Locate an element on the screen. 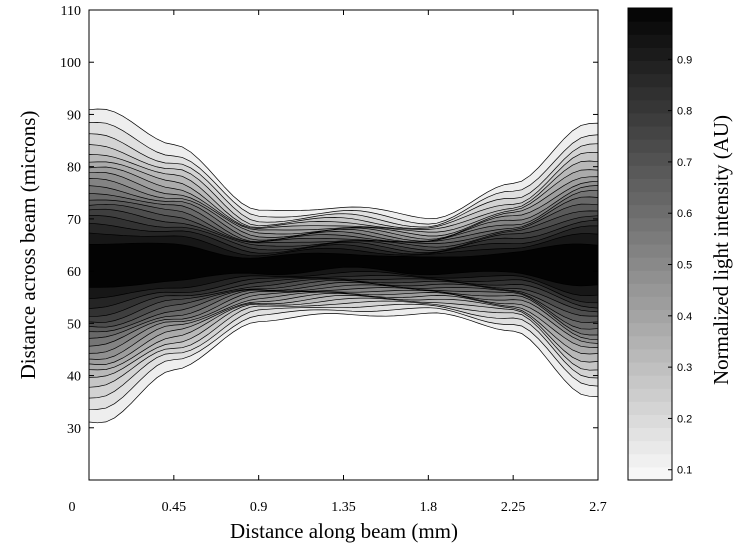 The image size is (755, 548). colorbar-frame is located at coordinates (650, 244).